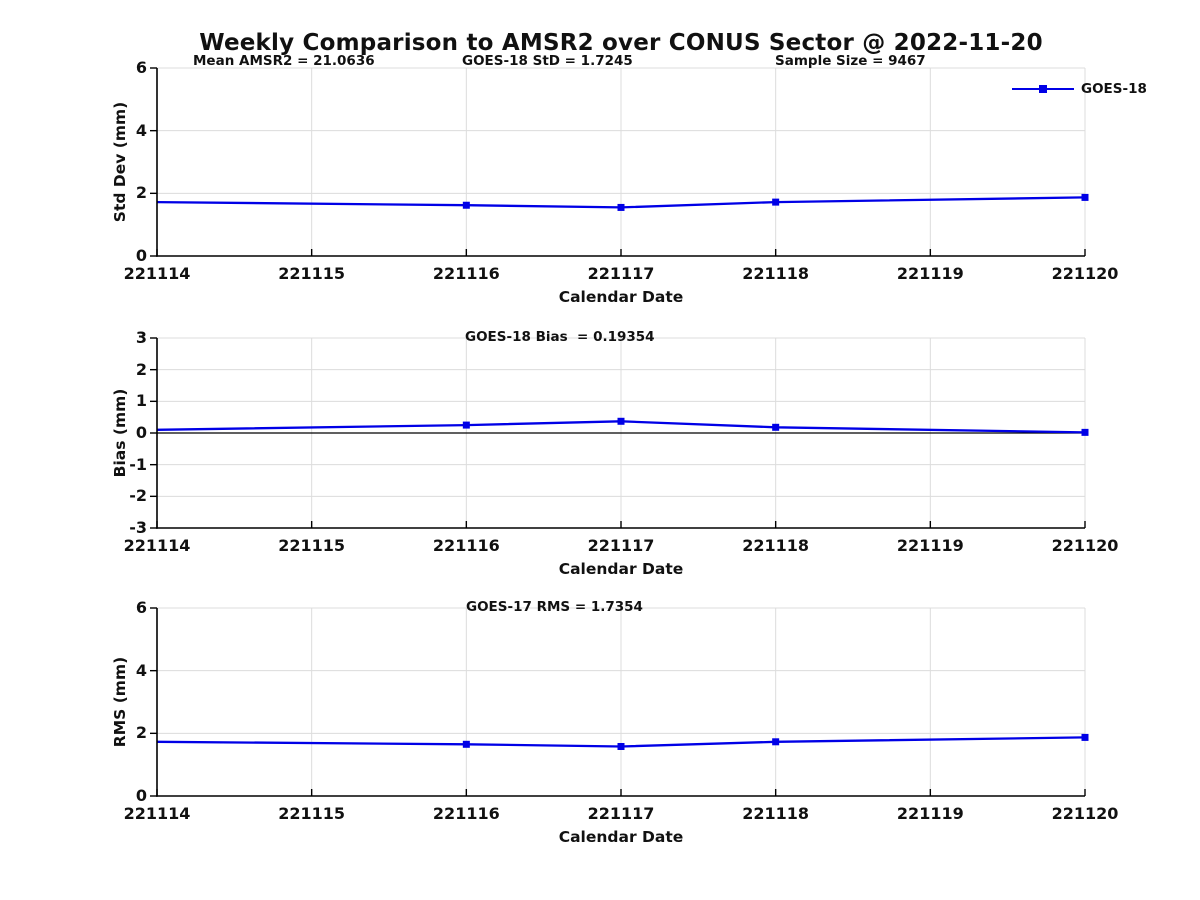 The width and height of the screenshot is (1200, 900). Describe the element at coordinates (120, 162) in the screenshot. I see `std-dev-y-axis-title: Std Dev (mm)` at that location.